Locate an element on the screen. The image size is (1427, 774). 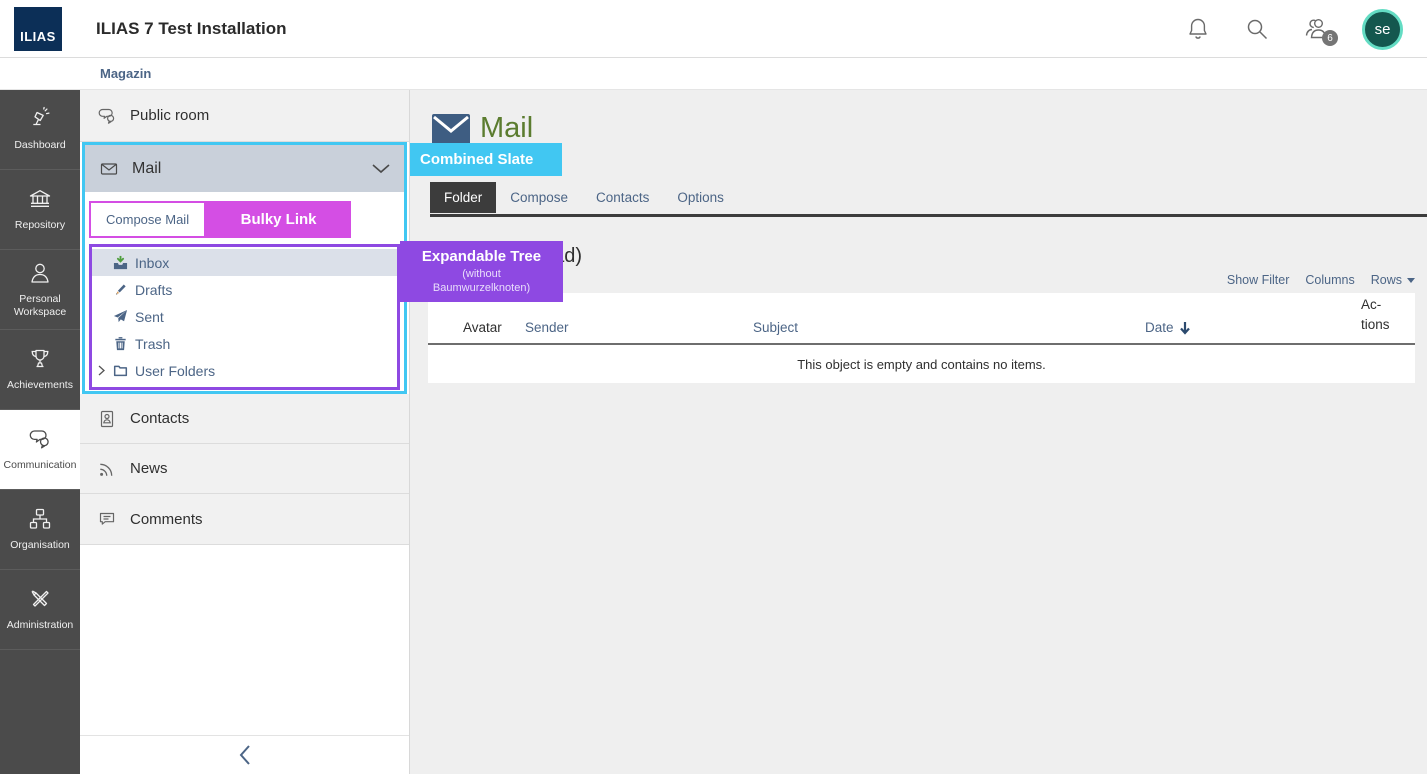
chevron-down-icon is located at coordinates (381, 168).